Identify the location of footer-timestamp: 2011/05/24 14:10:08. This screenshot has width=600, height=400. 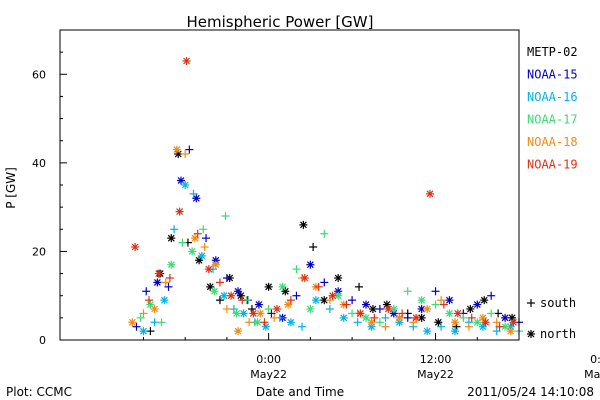
(530, 392).